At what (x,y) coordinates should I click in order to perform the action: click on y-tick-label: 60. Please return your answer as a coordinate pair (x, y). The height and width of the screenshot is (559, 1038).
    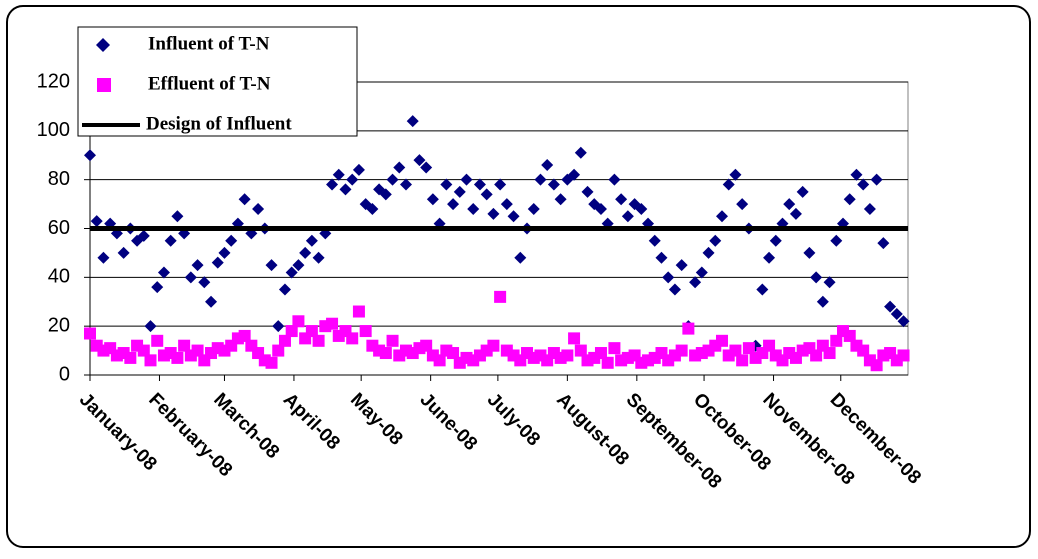
    Looking at the image, I should click on (59, 228).